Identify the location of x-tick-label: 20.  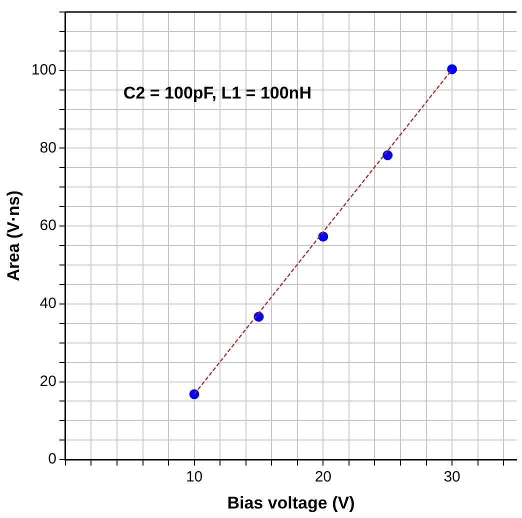
(323, 477).